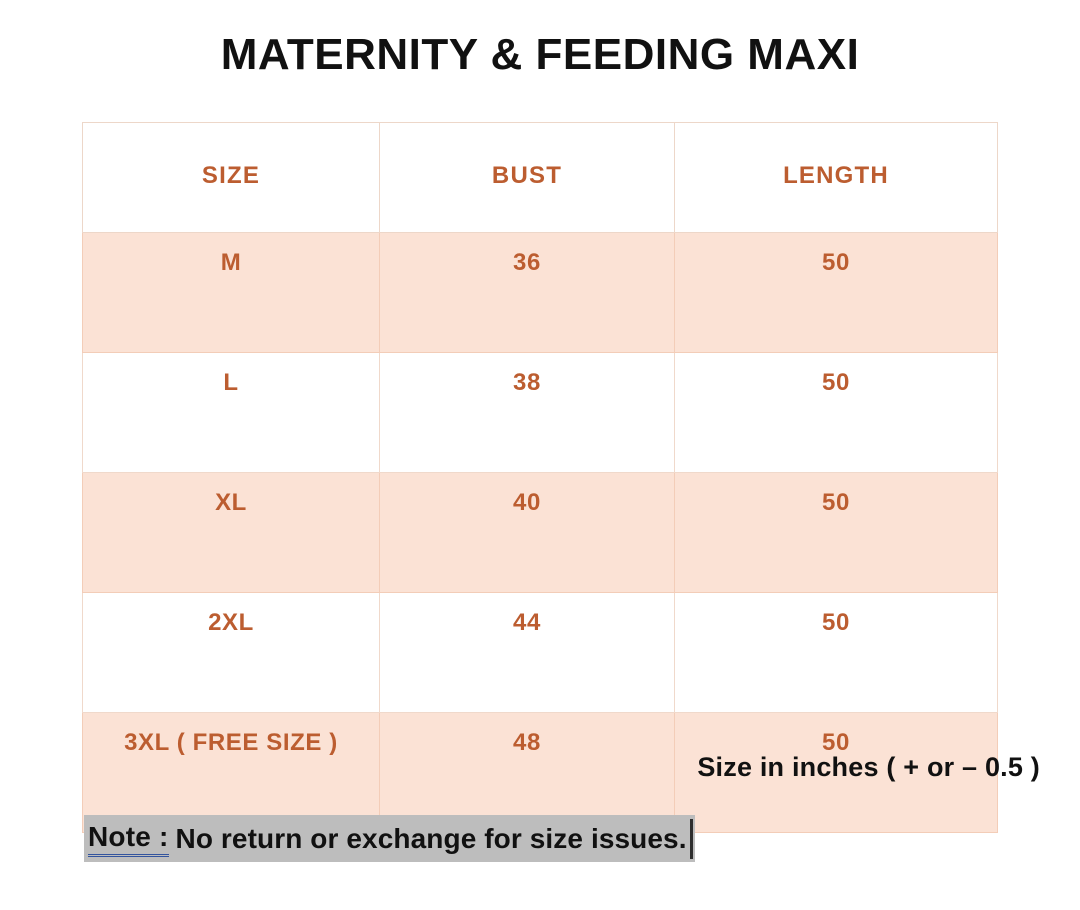 This screenshot has width=1080, height=910. I want to click on column-header-length: LENGTH, so click(836, 177).